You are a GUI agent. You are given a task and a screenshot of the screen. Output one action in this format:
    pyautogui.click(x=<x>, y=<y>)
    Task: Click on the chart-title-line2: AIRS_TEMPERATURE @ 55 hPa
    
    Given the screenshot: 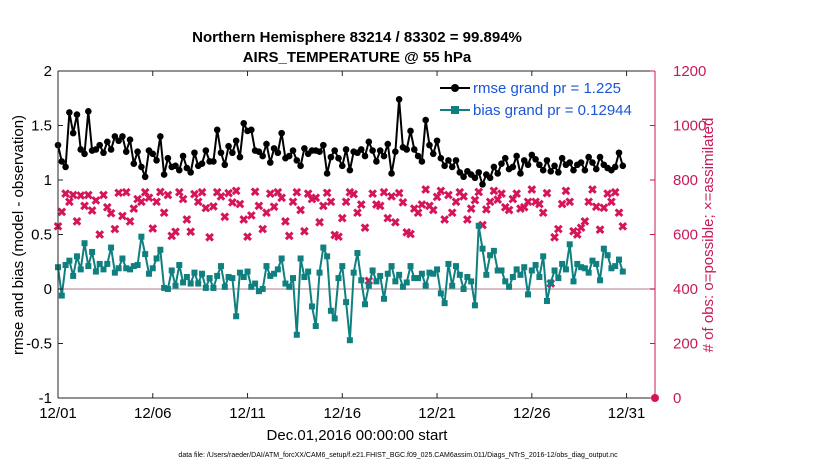 What is the action you would take?
    pyautogui.click(x=357, y=57)
    